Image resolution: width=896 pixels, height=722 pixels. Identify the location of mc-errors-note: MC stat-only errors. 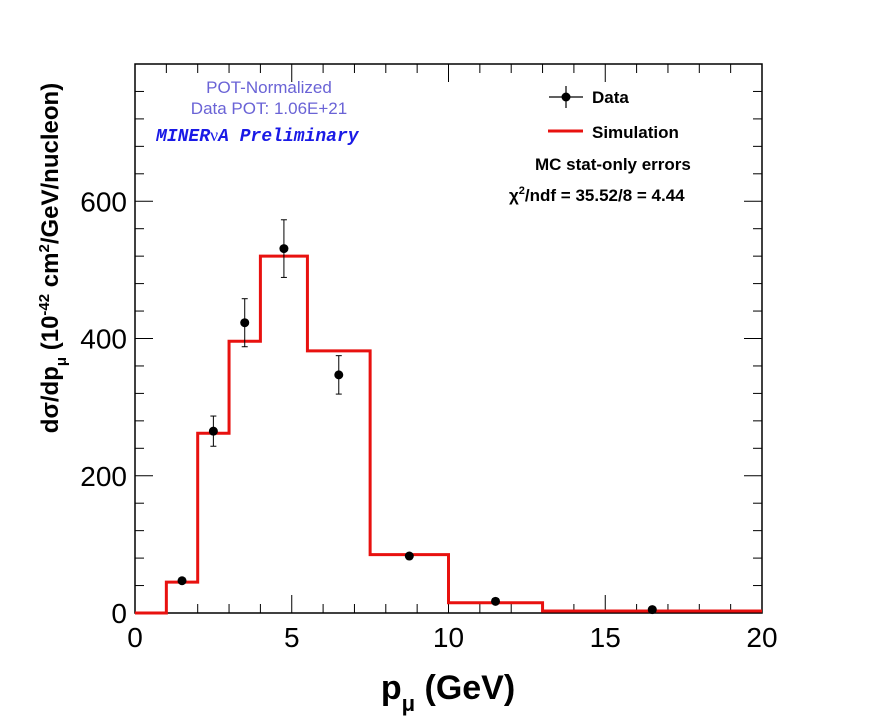
(613, 164).